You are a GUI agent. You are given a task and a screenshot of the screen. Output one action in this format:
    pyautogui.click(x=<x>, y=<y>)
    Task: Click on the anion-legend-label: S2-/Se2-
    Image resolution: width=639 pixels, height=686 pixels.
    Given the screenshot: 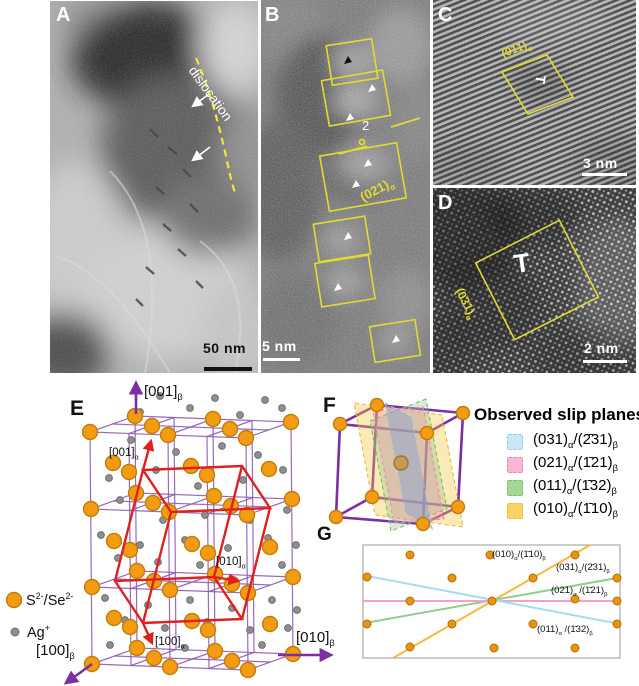 What is the action you would take?
    pyautogui.click(x=50, y=600)
    